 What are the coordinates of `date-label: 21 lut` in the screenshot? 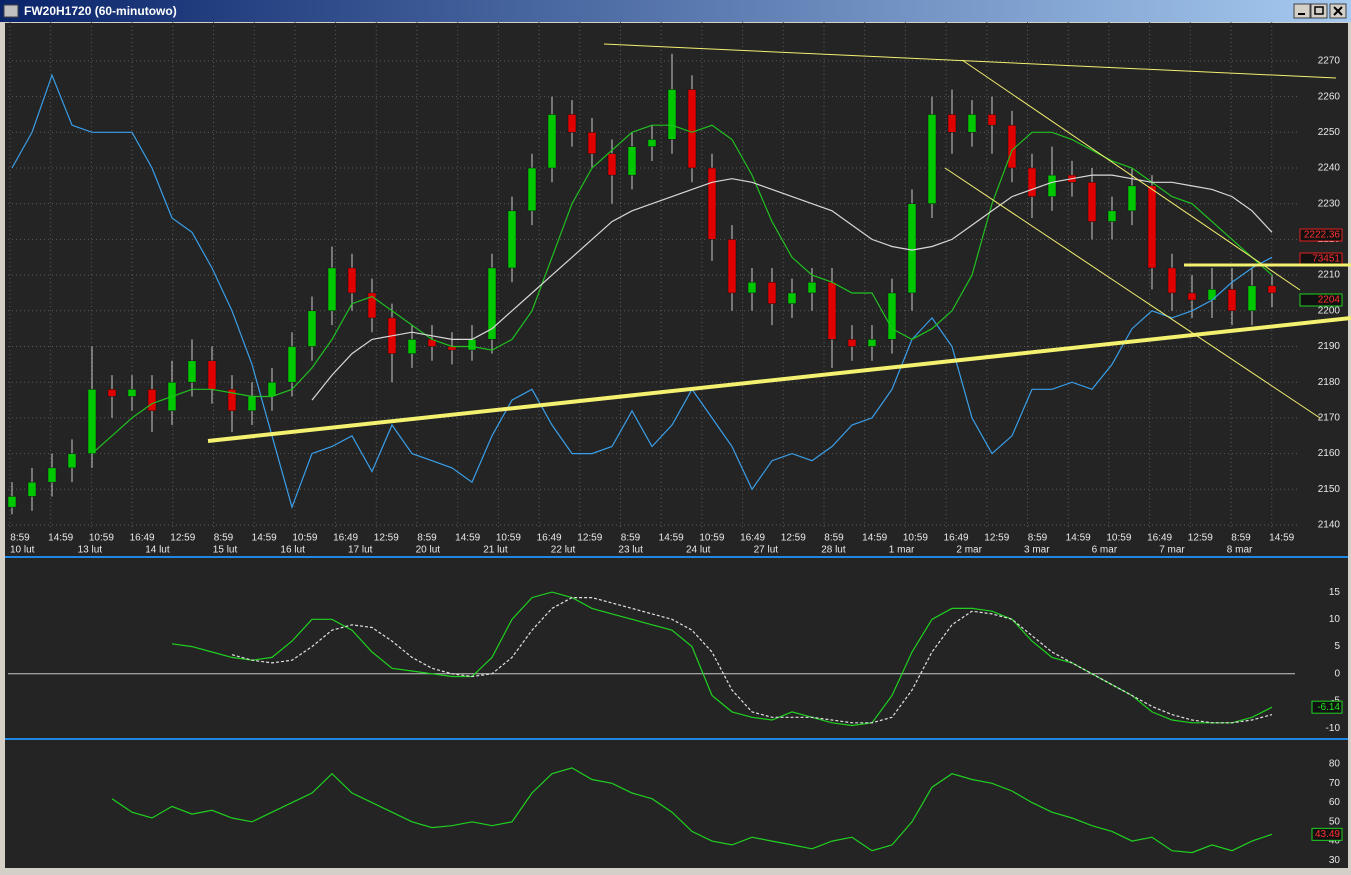 It's located at (495, 550).